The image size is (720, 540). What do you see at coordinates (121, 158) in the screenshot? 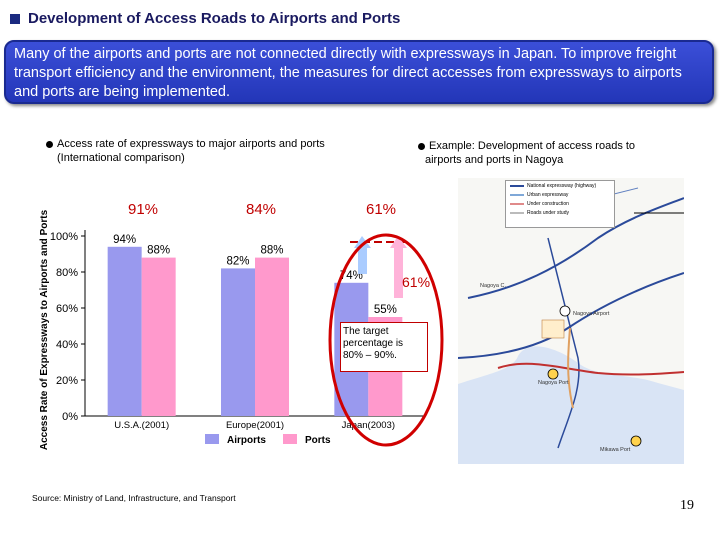
I see `left-heading-line2: (International comparison)` at bounding box center [121, 158].